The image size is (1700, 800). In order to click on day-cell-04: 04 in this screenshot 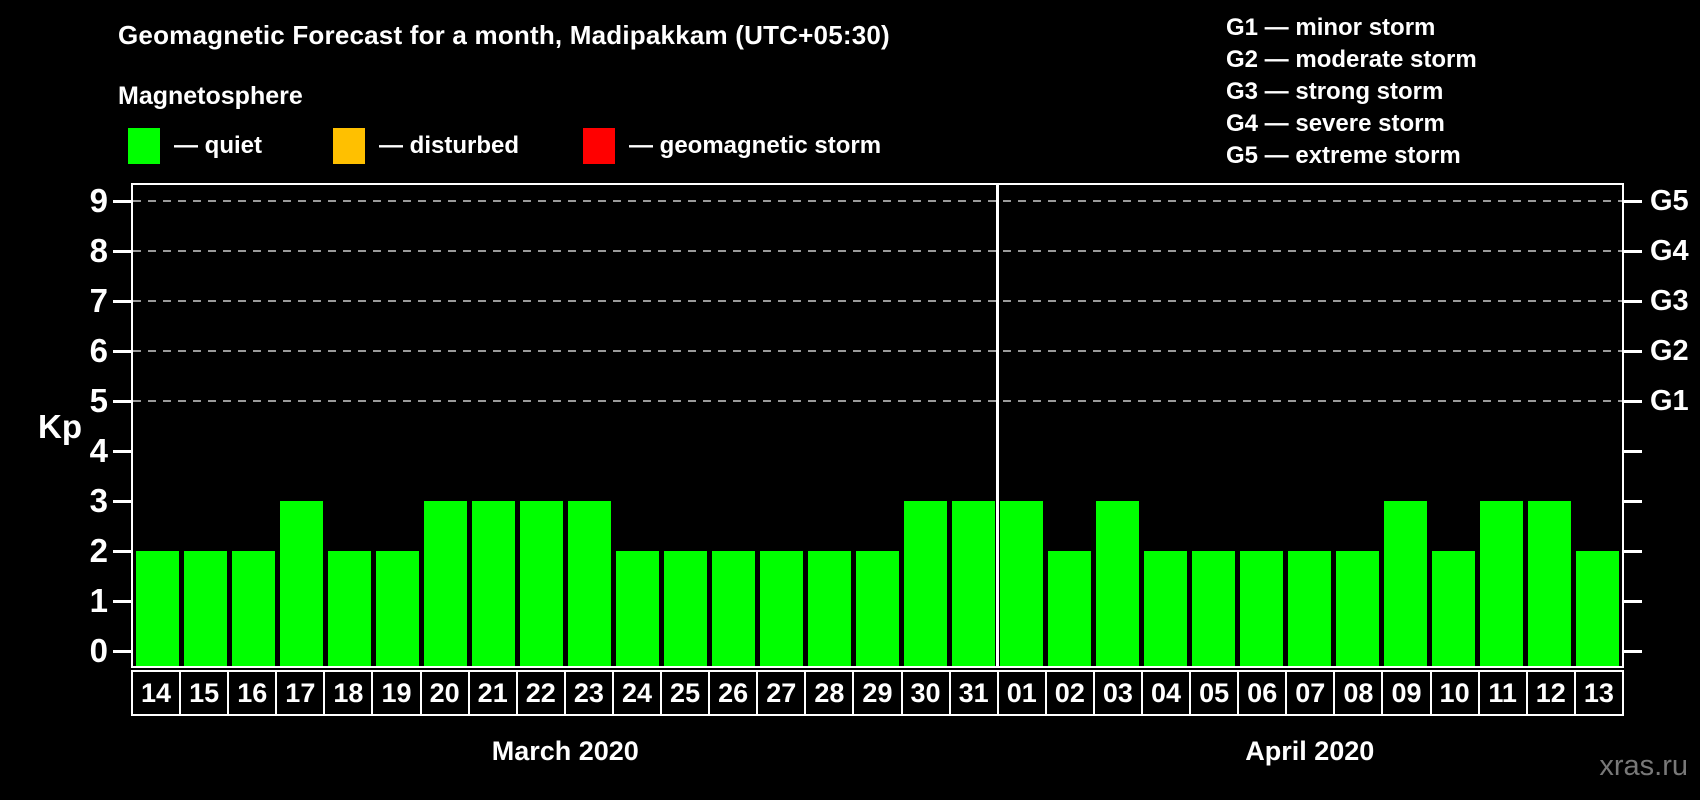, I will do `click(1166, 693)`.